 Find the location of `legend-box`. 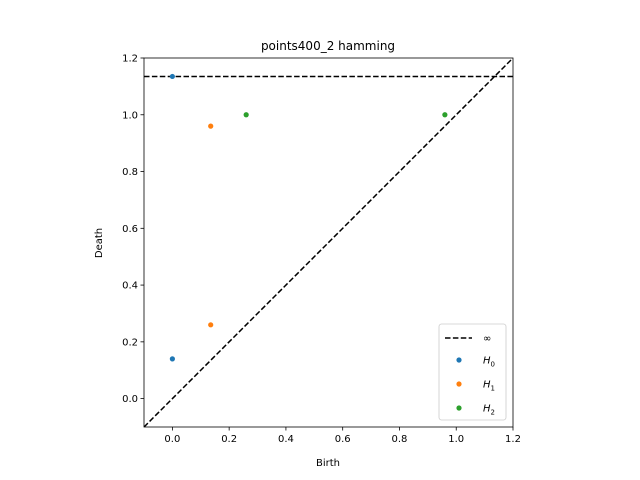

legend-box is located at coordinates (472, 372).